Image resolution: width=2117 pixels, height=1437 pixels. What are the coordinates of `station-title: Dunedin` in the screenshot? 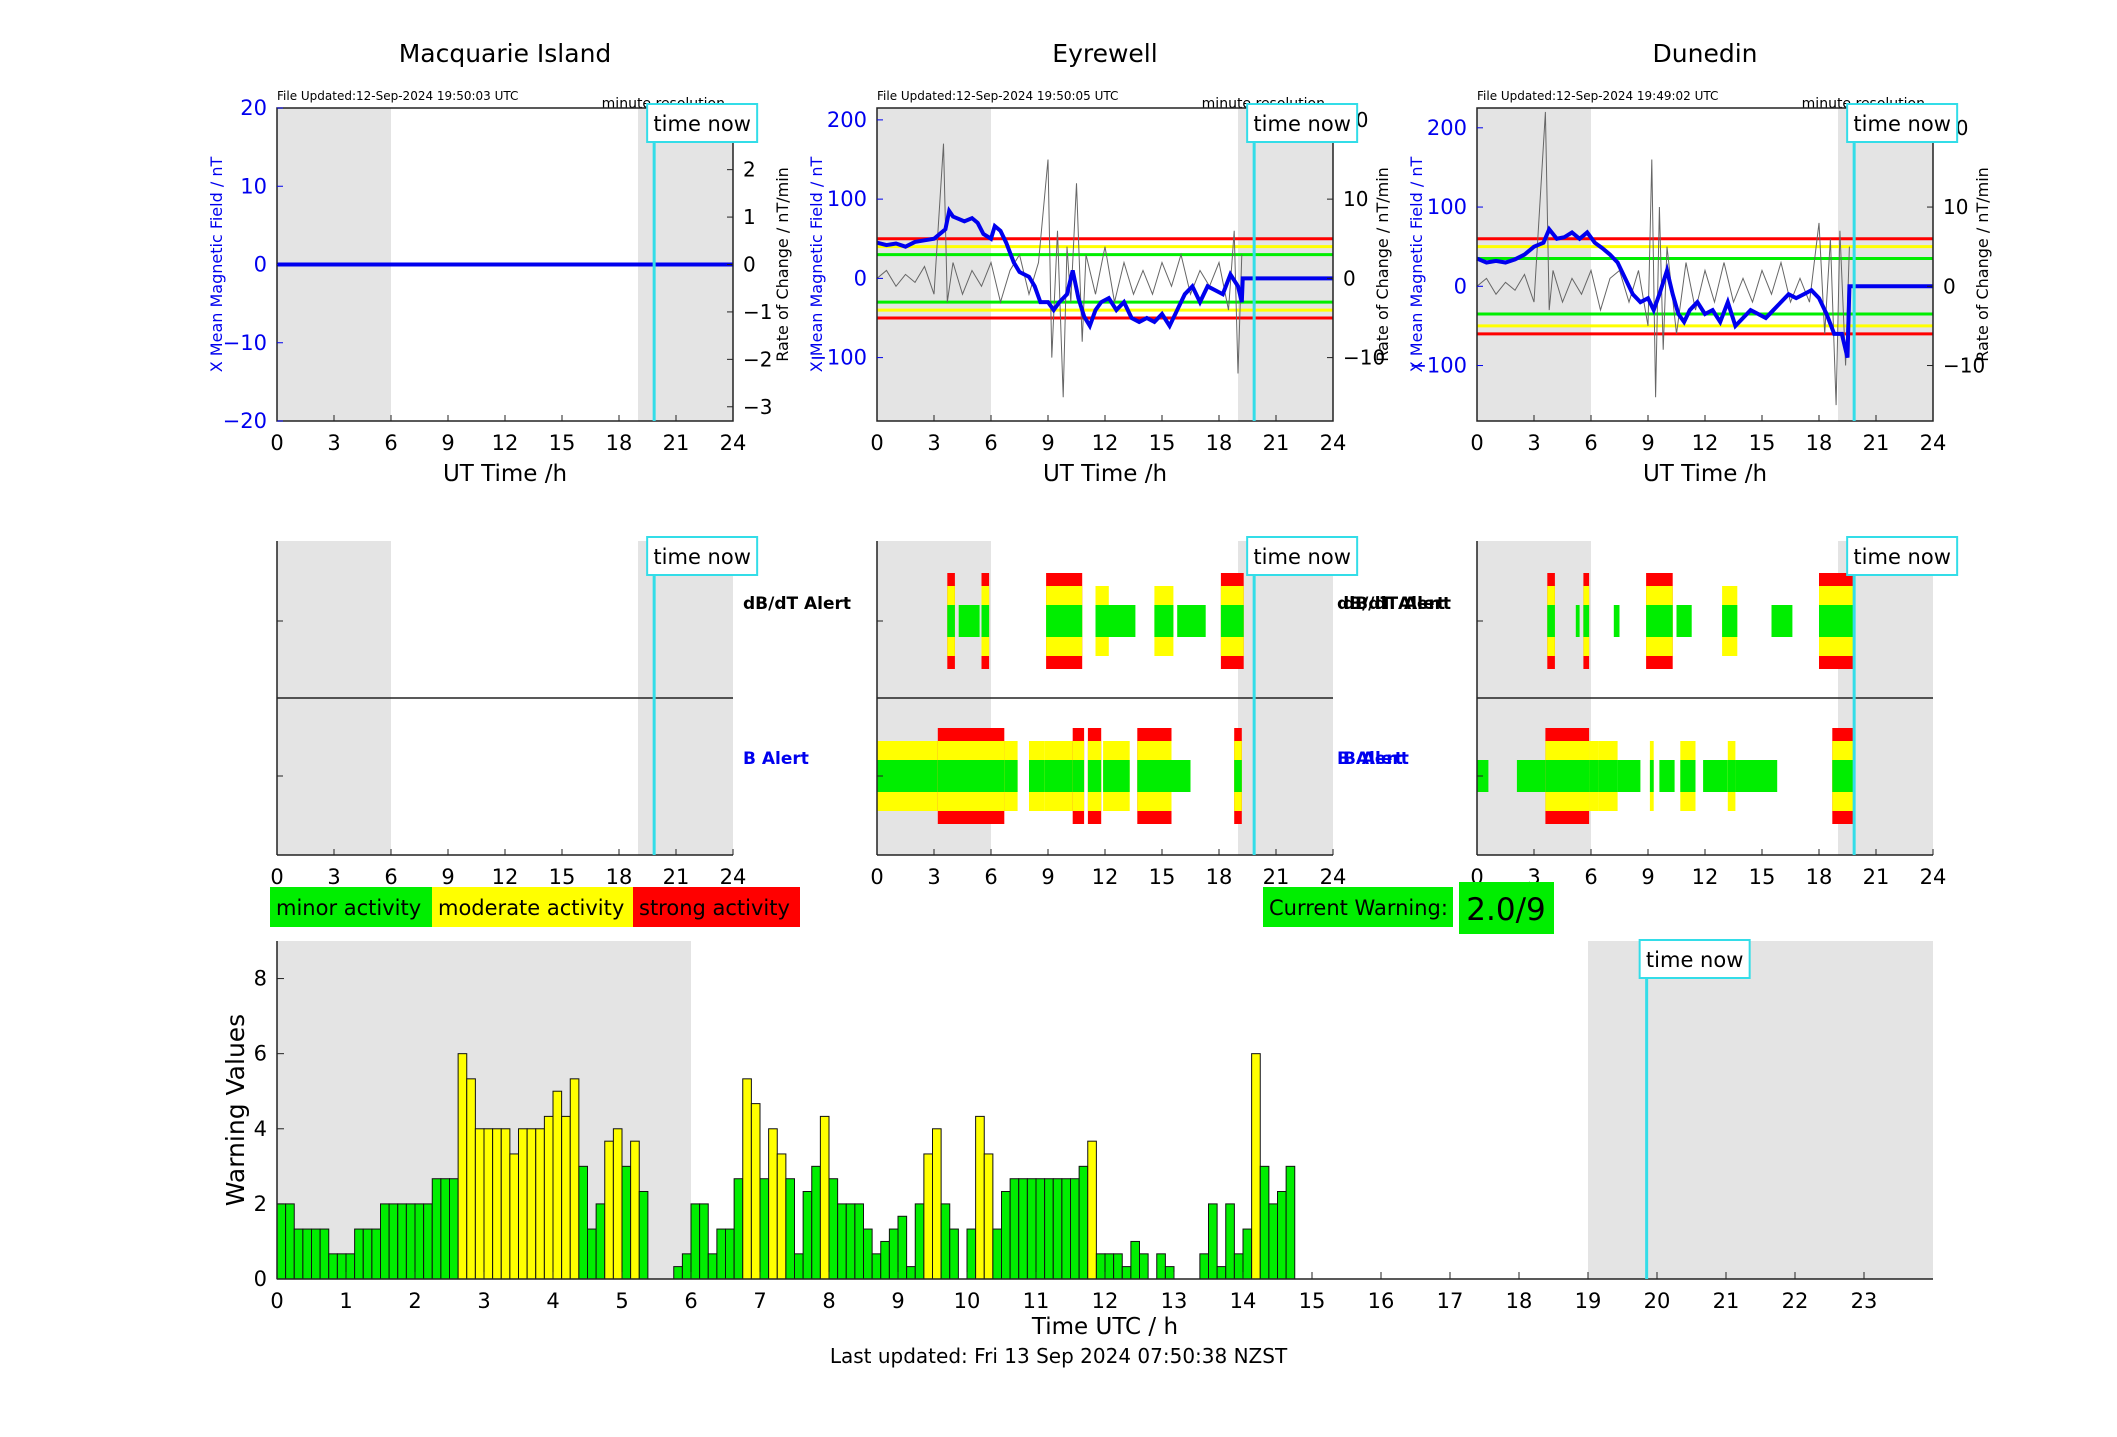 It's located at (1705, 53).